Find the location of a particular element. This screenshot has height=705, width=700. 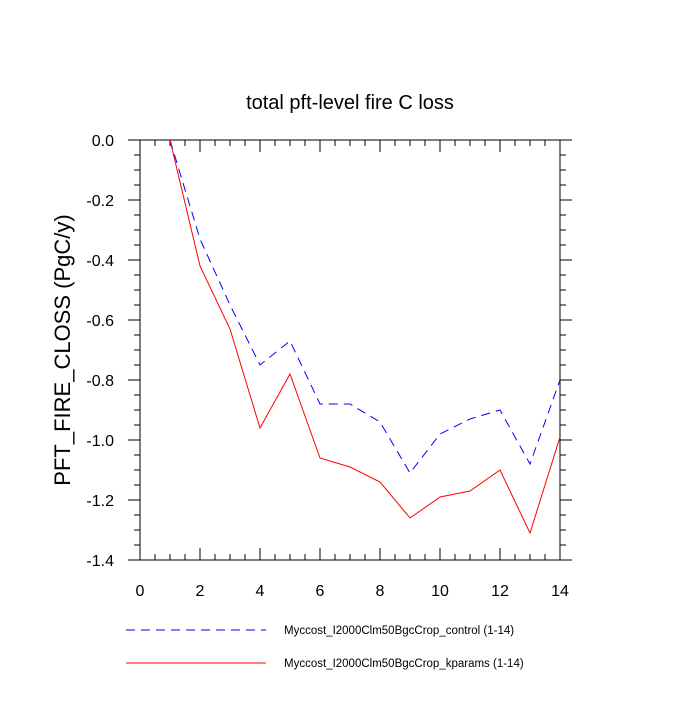

y-tick-label: 0.0 is located at coordinates (103, 141).